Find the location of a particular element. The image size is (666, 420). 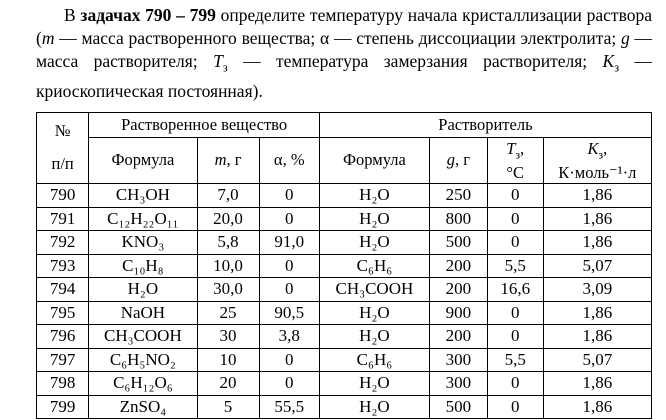

cell-solute-mass: 20 is located at coordinates (228, 383).